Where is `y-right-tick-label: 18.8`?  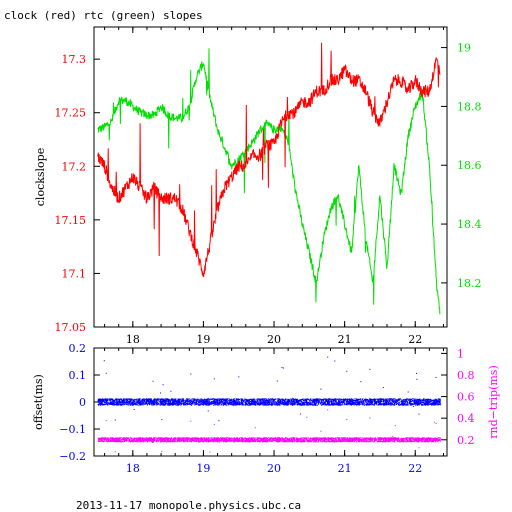 y-right-tick-label: 18.8 is located at coordinates (469, 106).